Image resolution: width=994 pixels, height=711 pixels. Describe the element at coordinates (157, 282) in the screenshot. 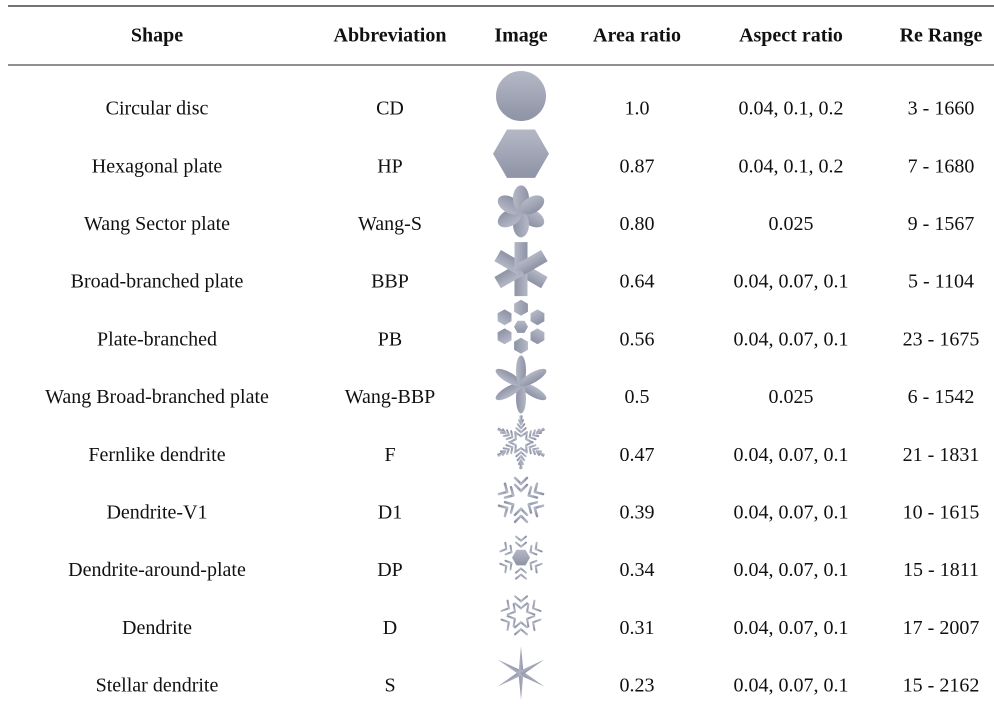

I see `table-cell: Broad-branched plate` at that location.